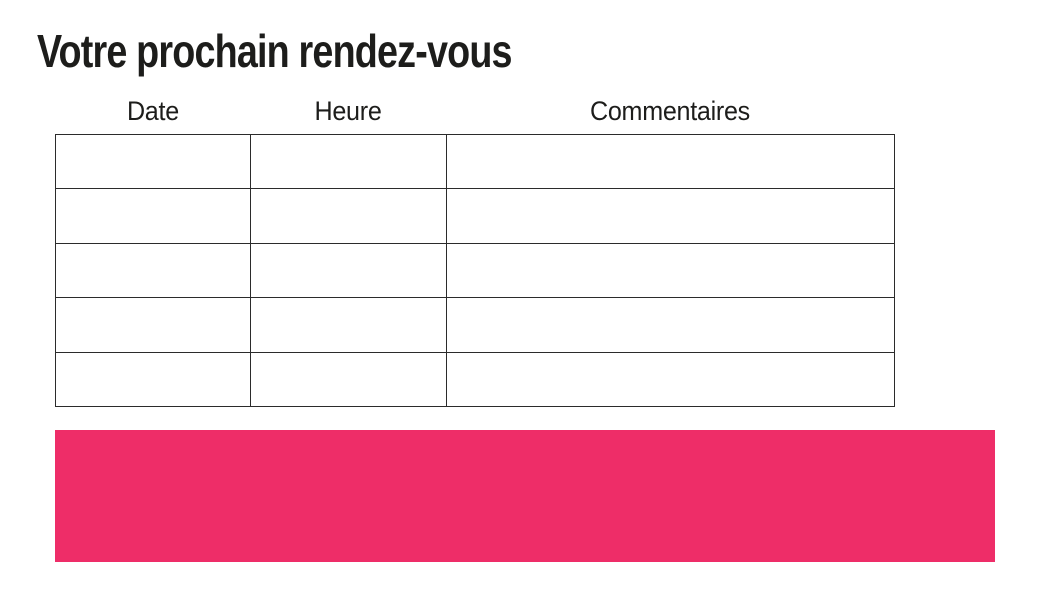 Image resolution: width=1050 pixels, height=600 pixels. Describe the element at coordinates (474, 111) in the screenshot. I see `table-header-row: Date Heure Commentaires` at that location.